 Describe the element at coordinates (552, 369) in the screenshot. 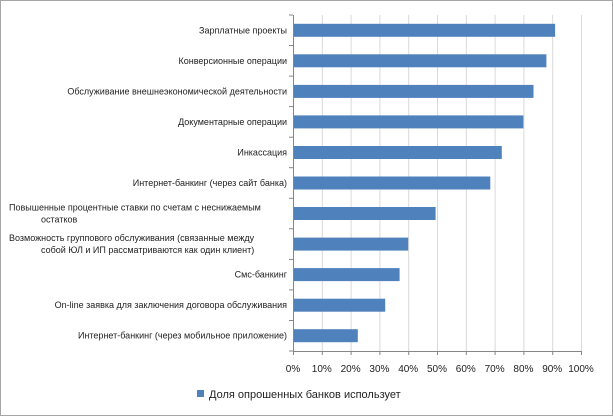

I see `x-tick-label: 90%` at that location.